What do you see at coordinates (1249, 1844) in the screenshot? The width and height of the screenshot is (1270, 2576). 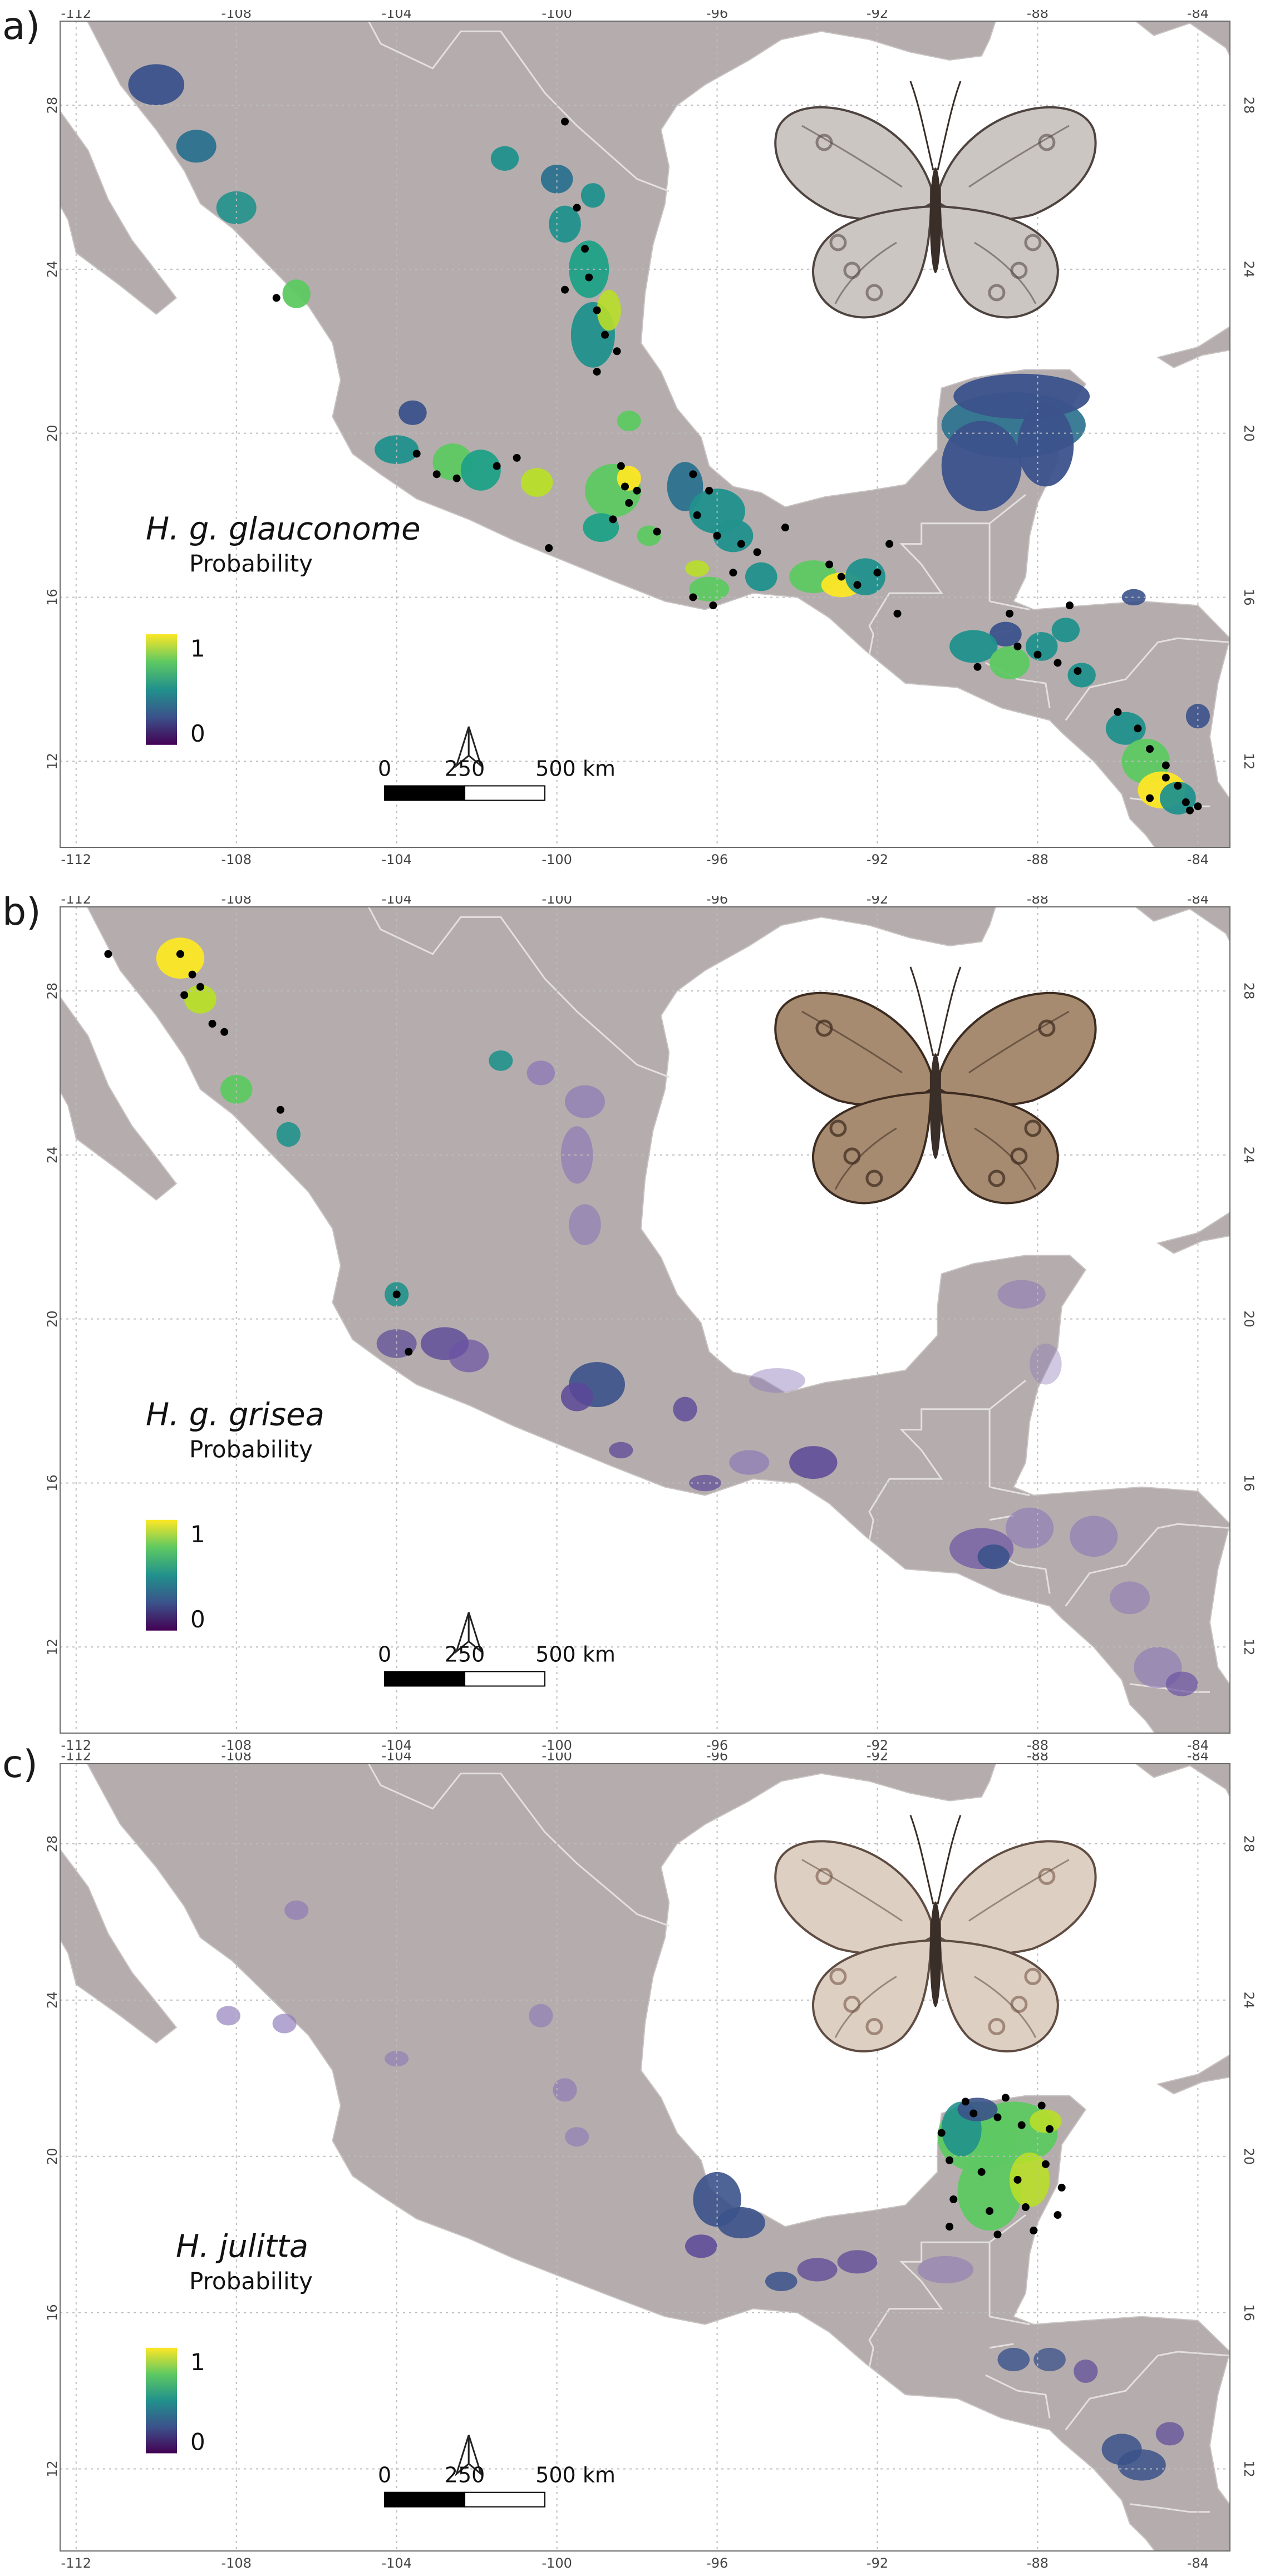 I see `latitude-tick-right: 28` at bounding box center [1249, 1844].